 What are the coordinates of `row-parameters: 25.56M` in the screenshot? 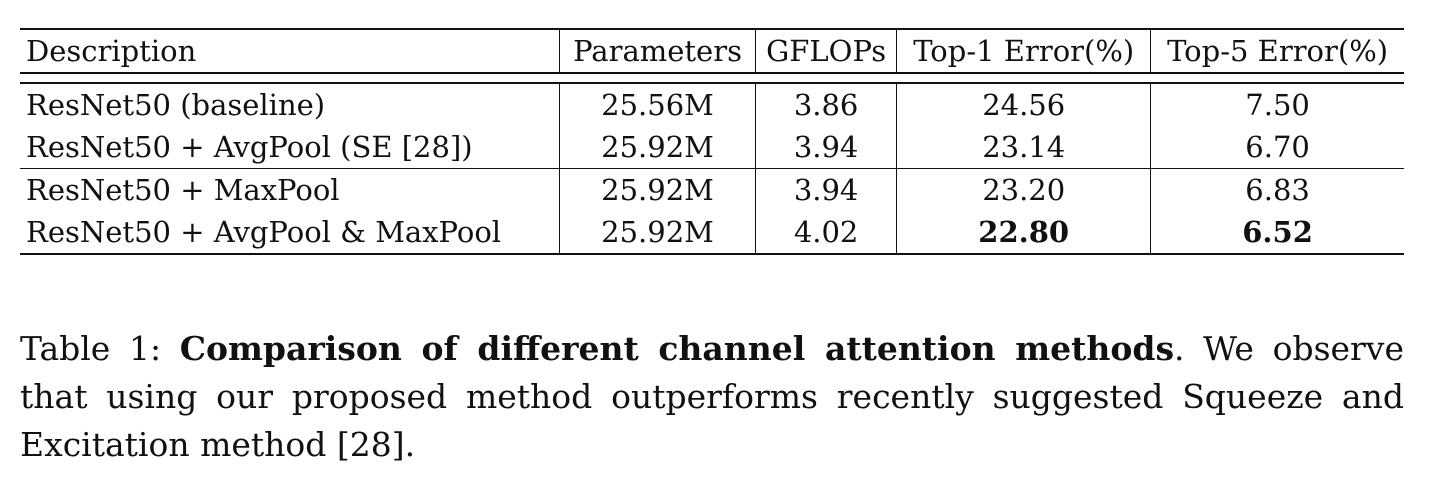 It's located at (657, 104).